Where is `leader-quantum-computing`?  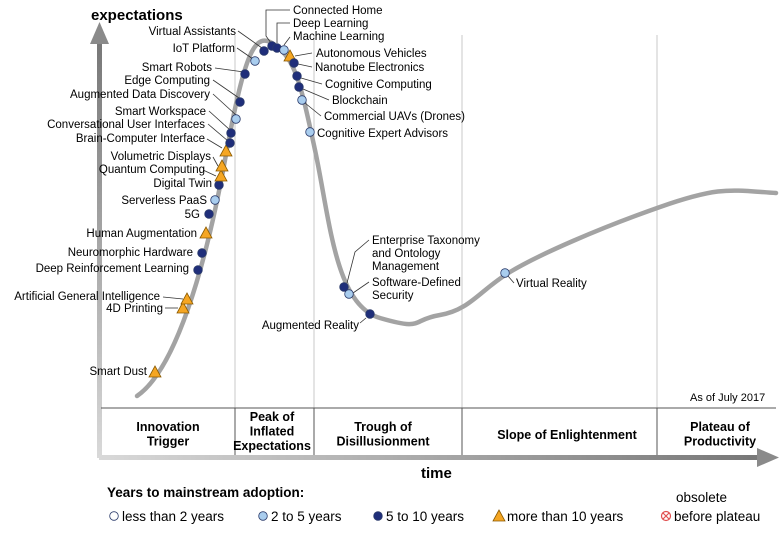 leader-quantum-computing is located at coordinates (209, 173).